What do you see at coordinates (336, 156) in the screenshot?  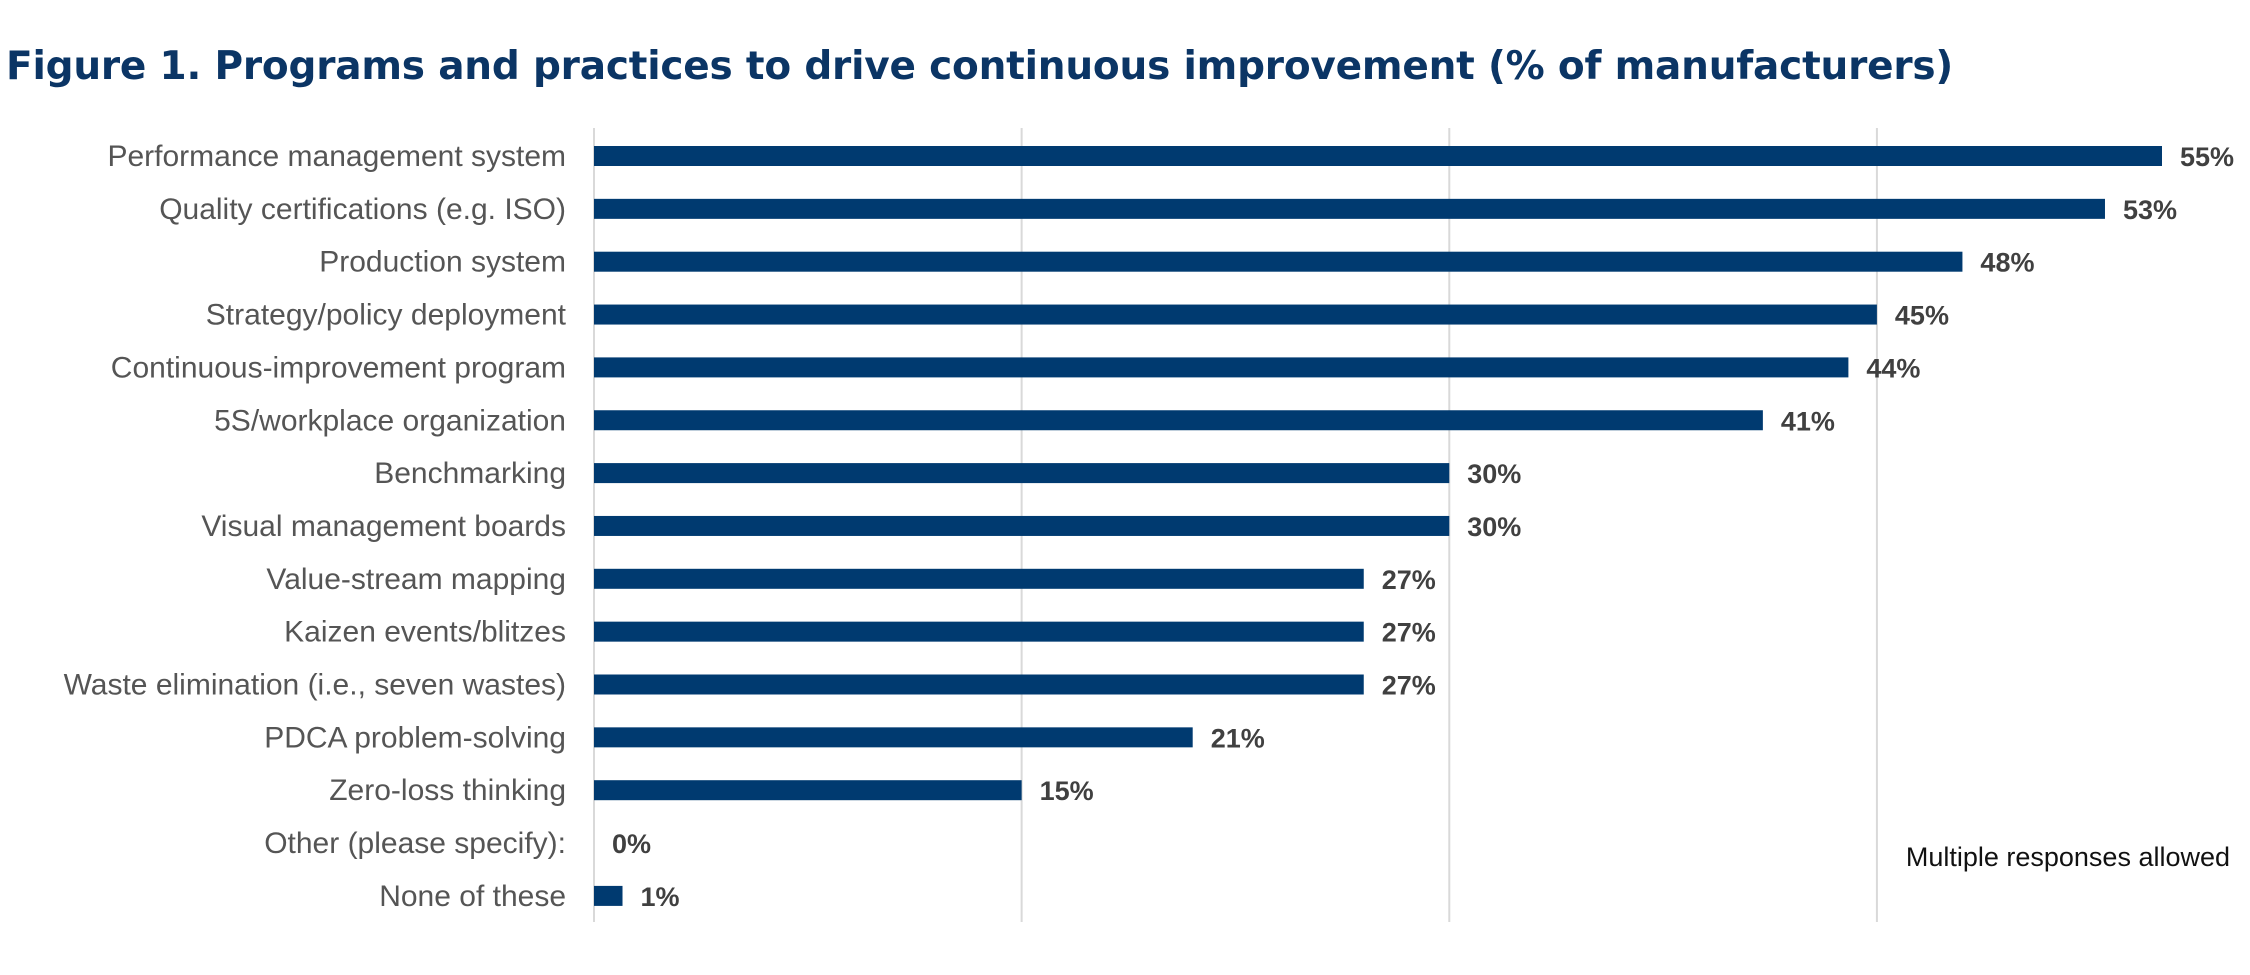 I see `category-label: Performance management system` at bounding box center [336, 156].